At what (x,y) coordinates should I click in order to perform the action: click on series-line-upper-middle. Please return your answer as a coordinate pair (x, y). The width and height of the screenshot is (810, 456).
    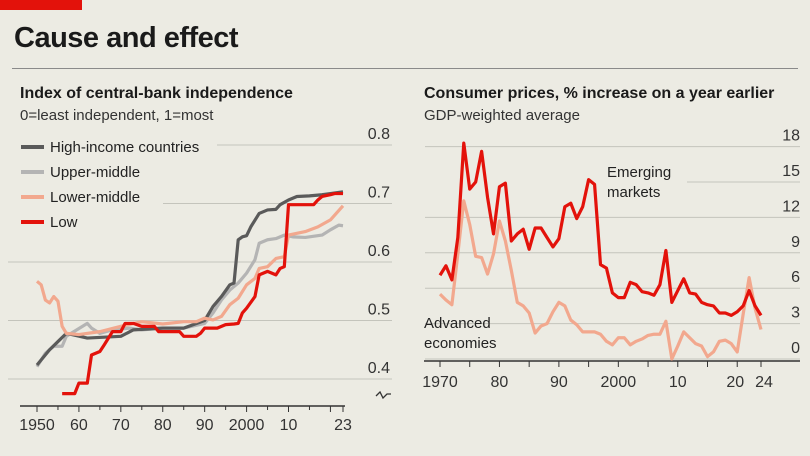
    Looking at the image, I should click on (189, 295).